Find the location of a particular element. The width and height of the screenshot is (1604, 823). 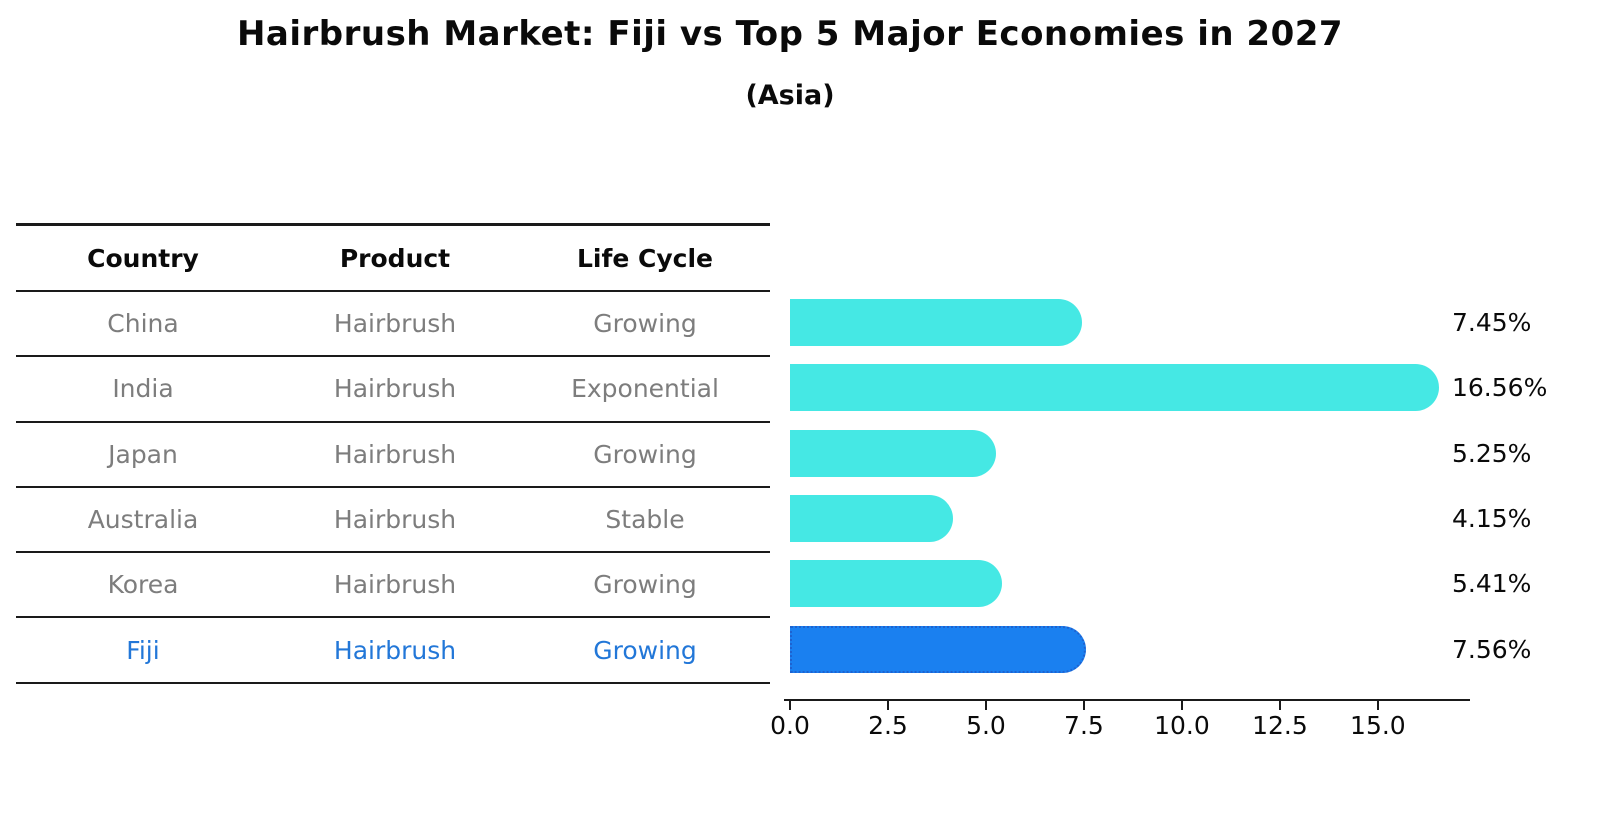

x-axis-tick-label: 2.5 is located at coordinates (888, 725).